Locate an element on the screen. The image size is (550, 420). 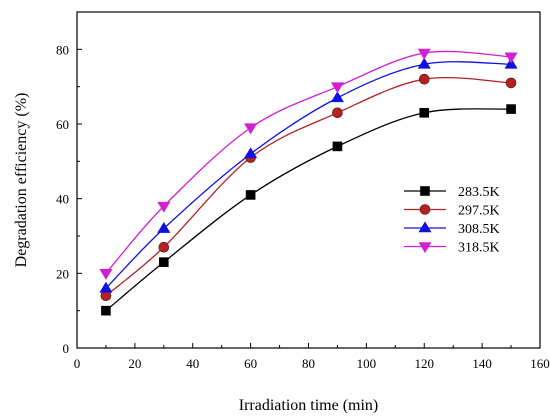
legend-label: 283.5K is located at coordinates (479, 192).